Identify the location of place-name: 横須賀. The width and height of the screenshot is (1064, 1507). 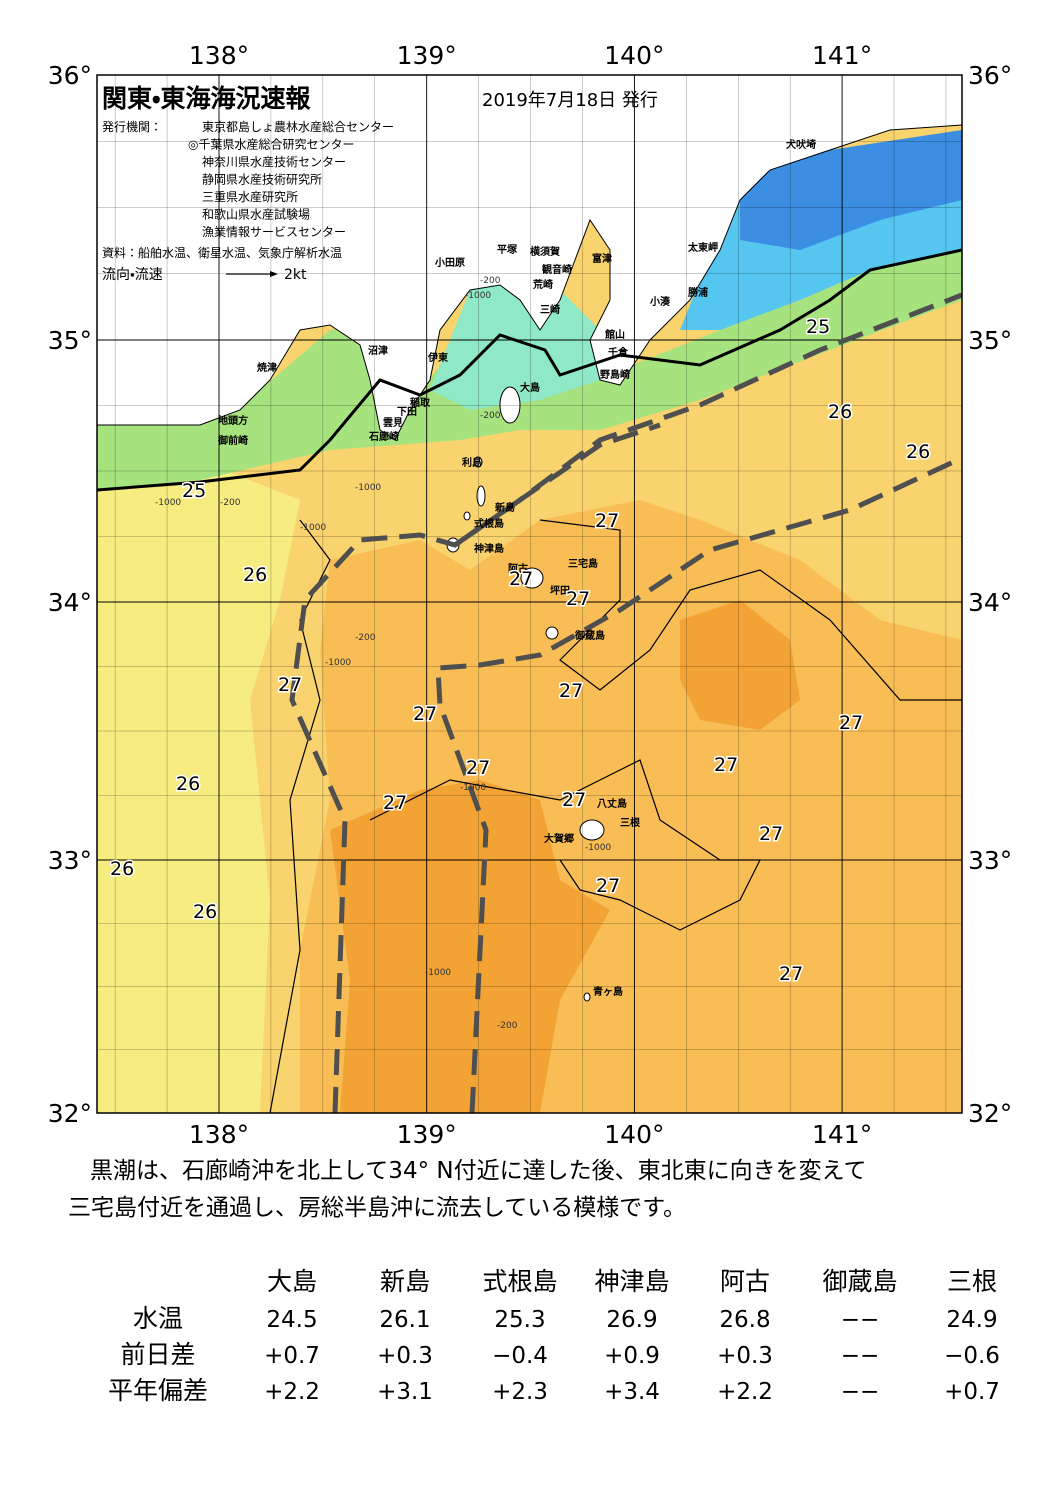
(545, 251).